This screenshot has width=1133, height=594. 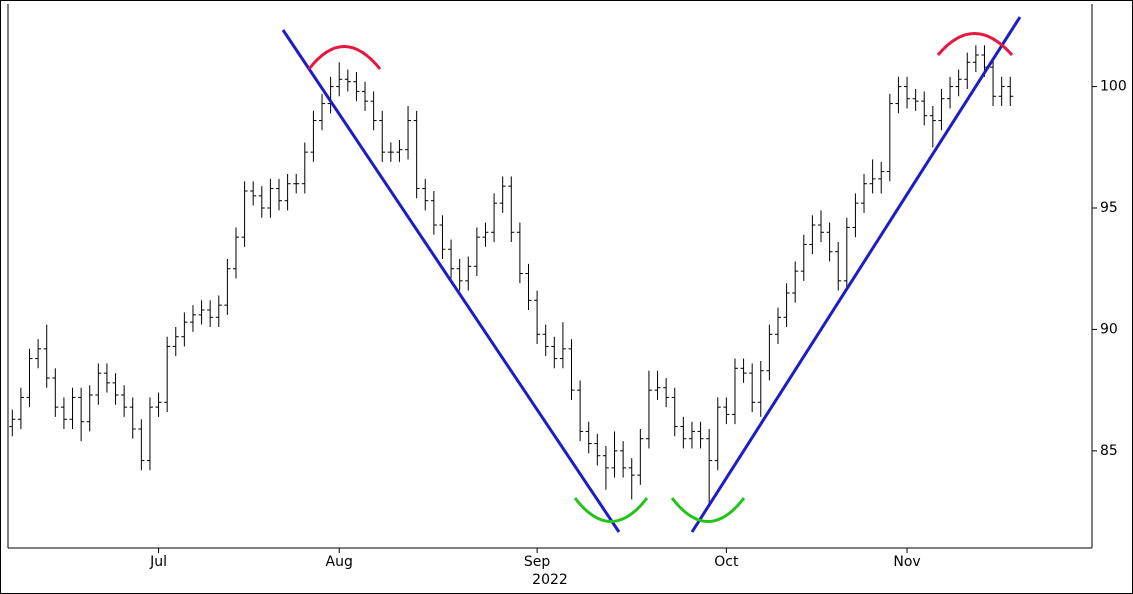 I want to click on x-tick-label: Jul, so click(x=158, y=562).